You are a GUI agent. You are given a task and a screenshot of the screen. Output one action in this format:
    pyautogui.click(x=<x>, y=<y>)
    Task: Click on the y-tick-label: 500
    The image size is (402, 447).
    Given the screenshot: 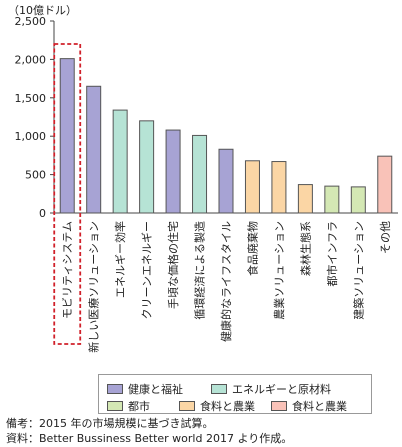 What is the action you would take?
    pyautogui.click(x=35, y=175)
    